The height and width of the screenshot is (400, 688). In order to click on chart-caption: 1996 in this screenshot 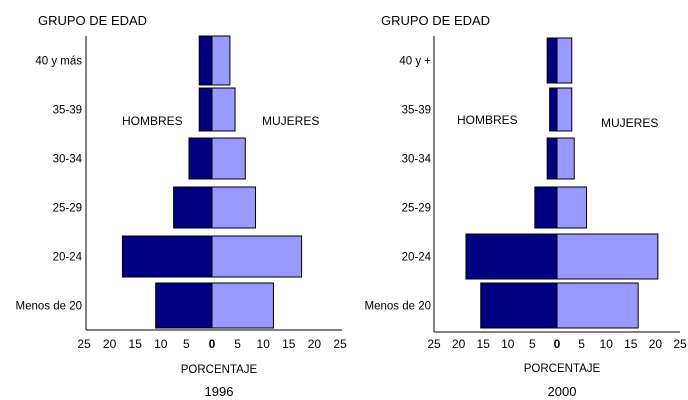, I will do `click(219, 391)`.